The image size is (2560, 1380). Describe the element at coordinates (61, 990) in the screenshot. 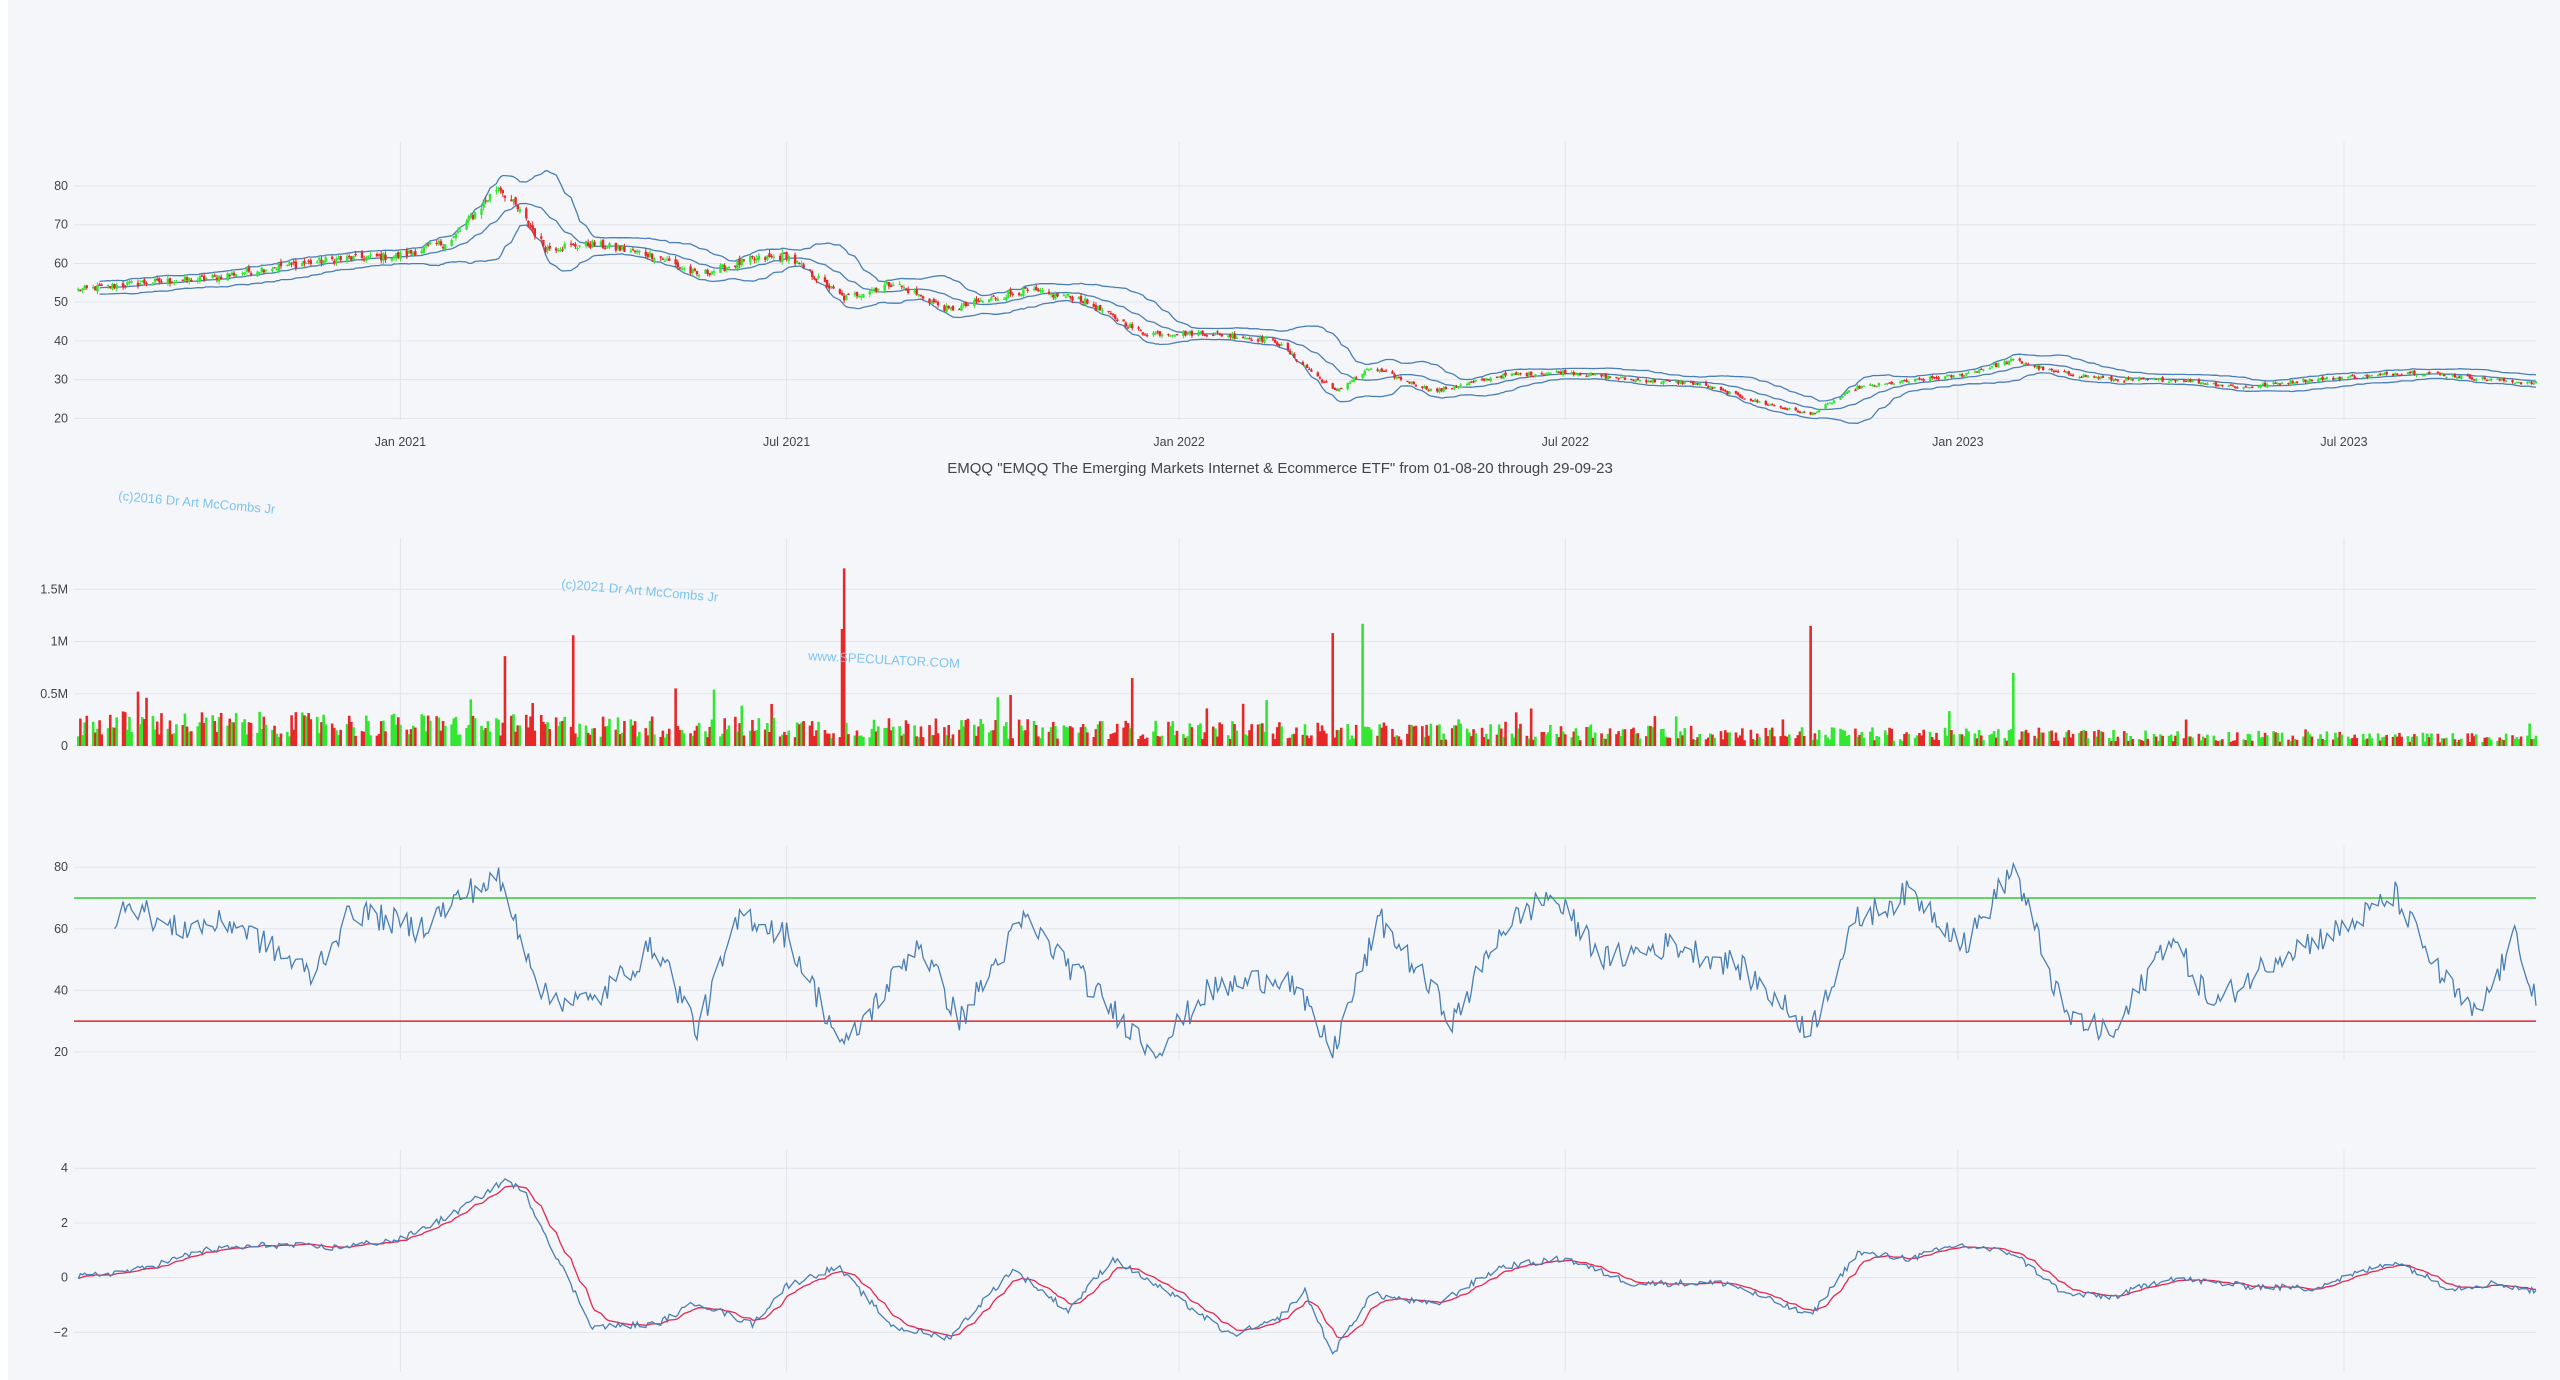

I see `y-tick-label: 40` at that location.